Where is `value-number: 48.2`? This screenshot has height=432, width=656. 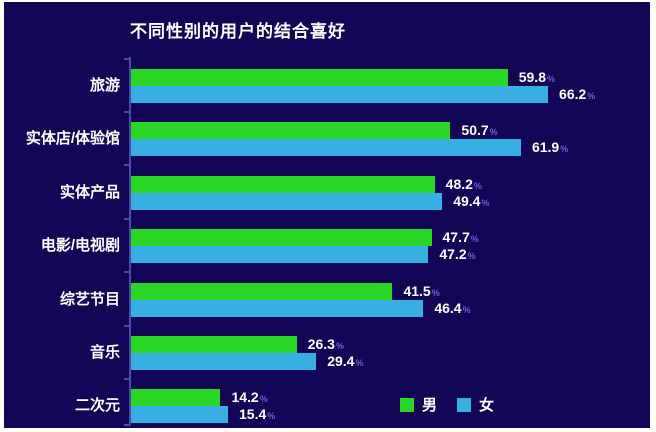 value-number: 48.2 is located at coordinates (459, 183).